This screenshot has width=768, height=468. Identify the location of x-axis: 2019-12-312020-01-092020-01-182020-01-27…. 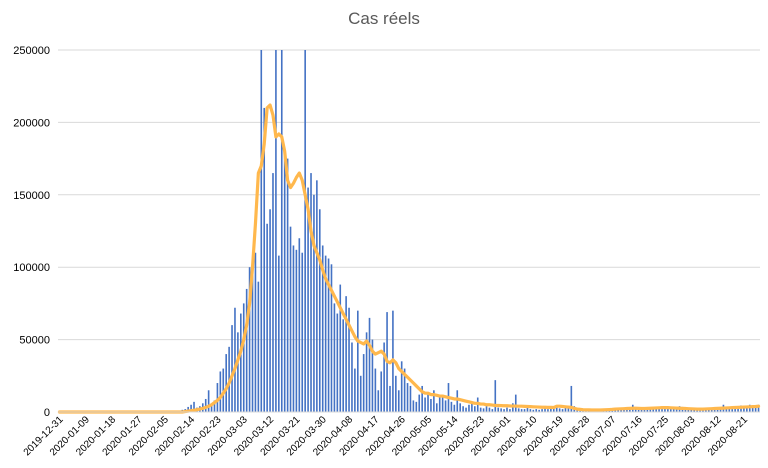
(386, 436).